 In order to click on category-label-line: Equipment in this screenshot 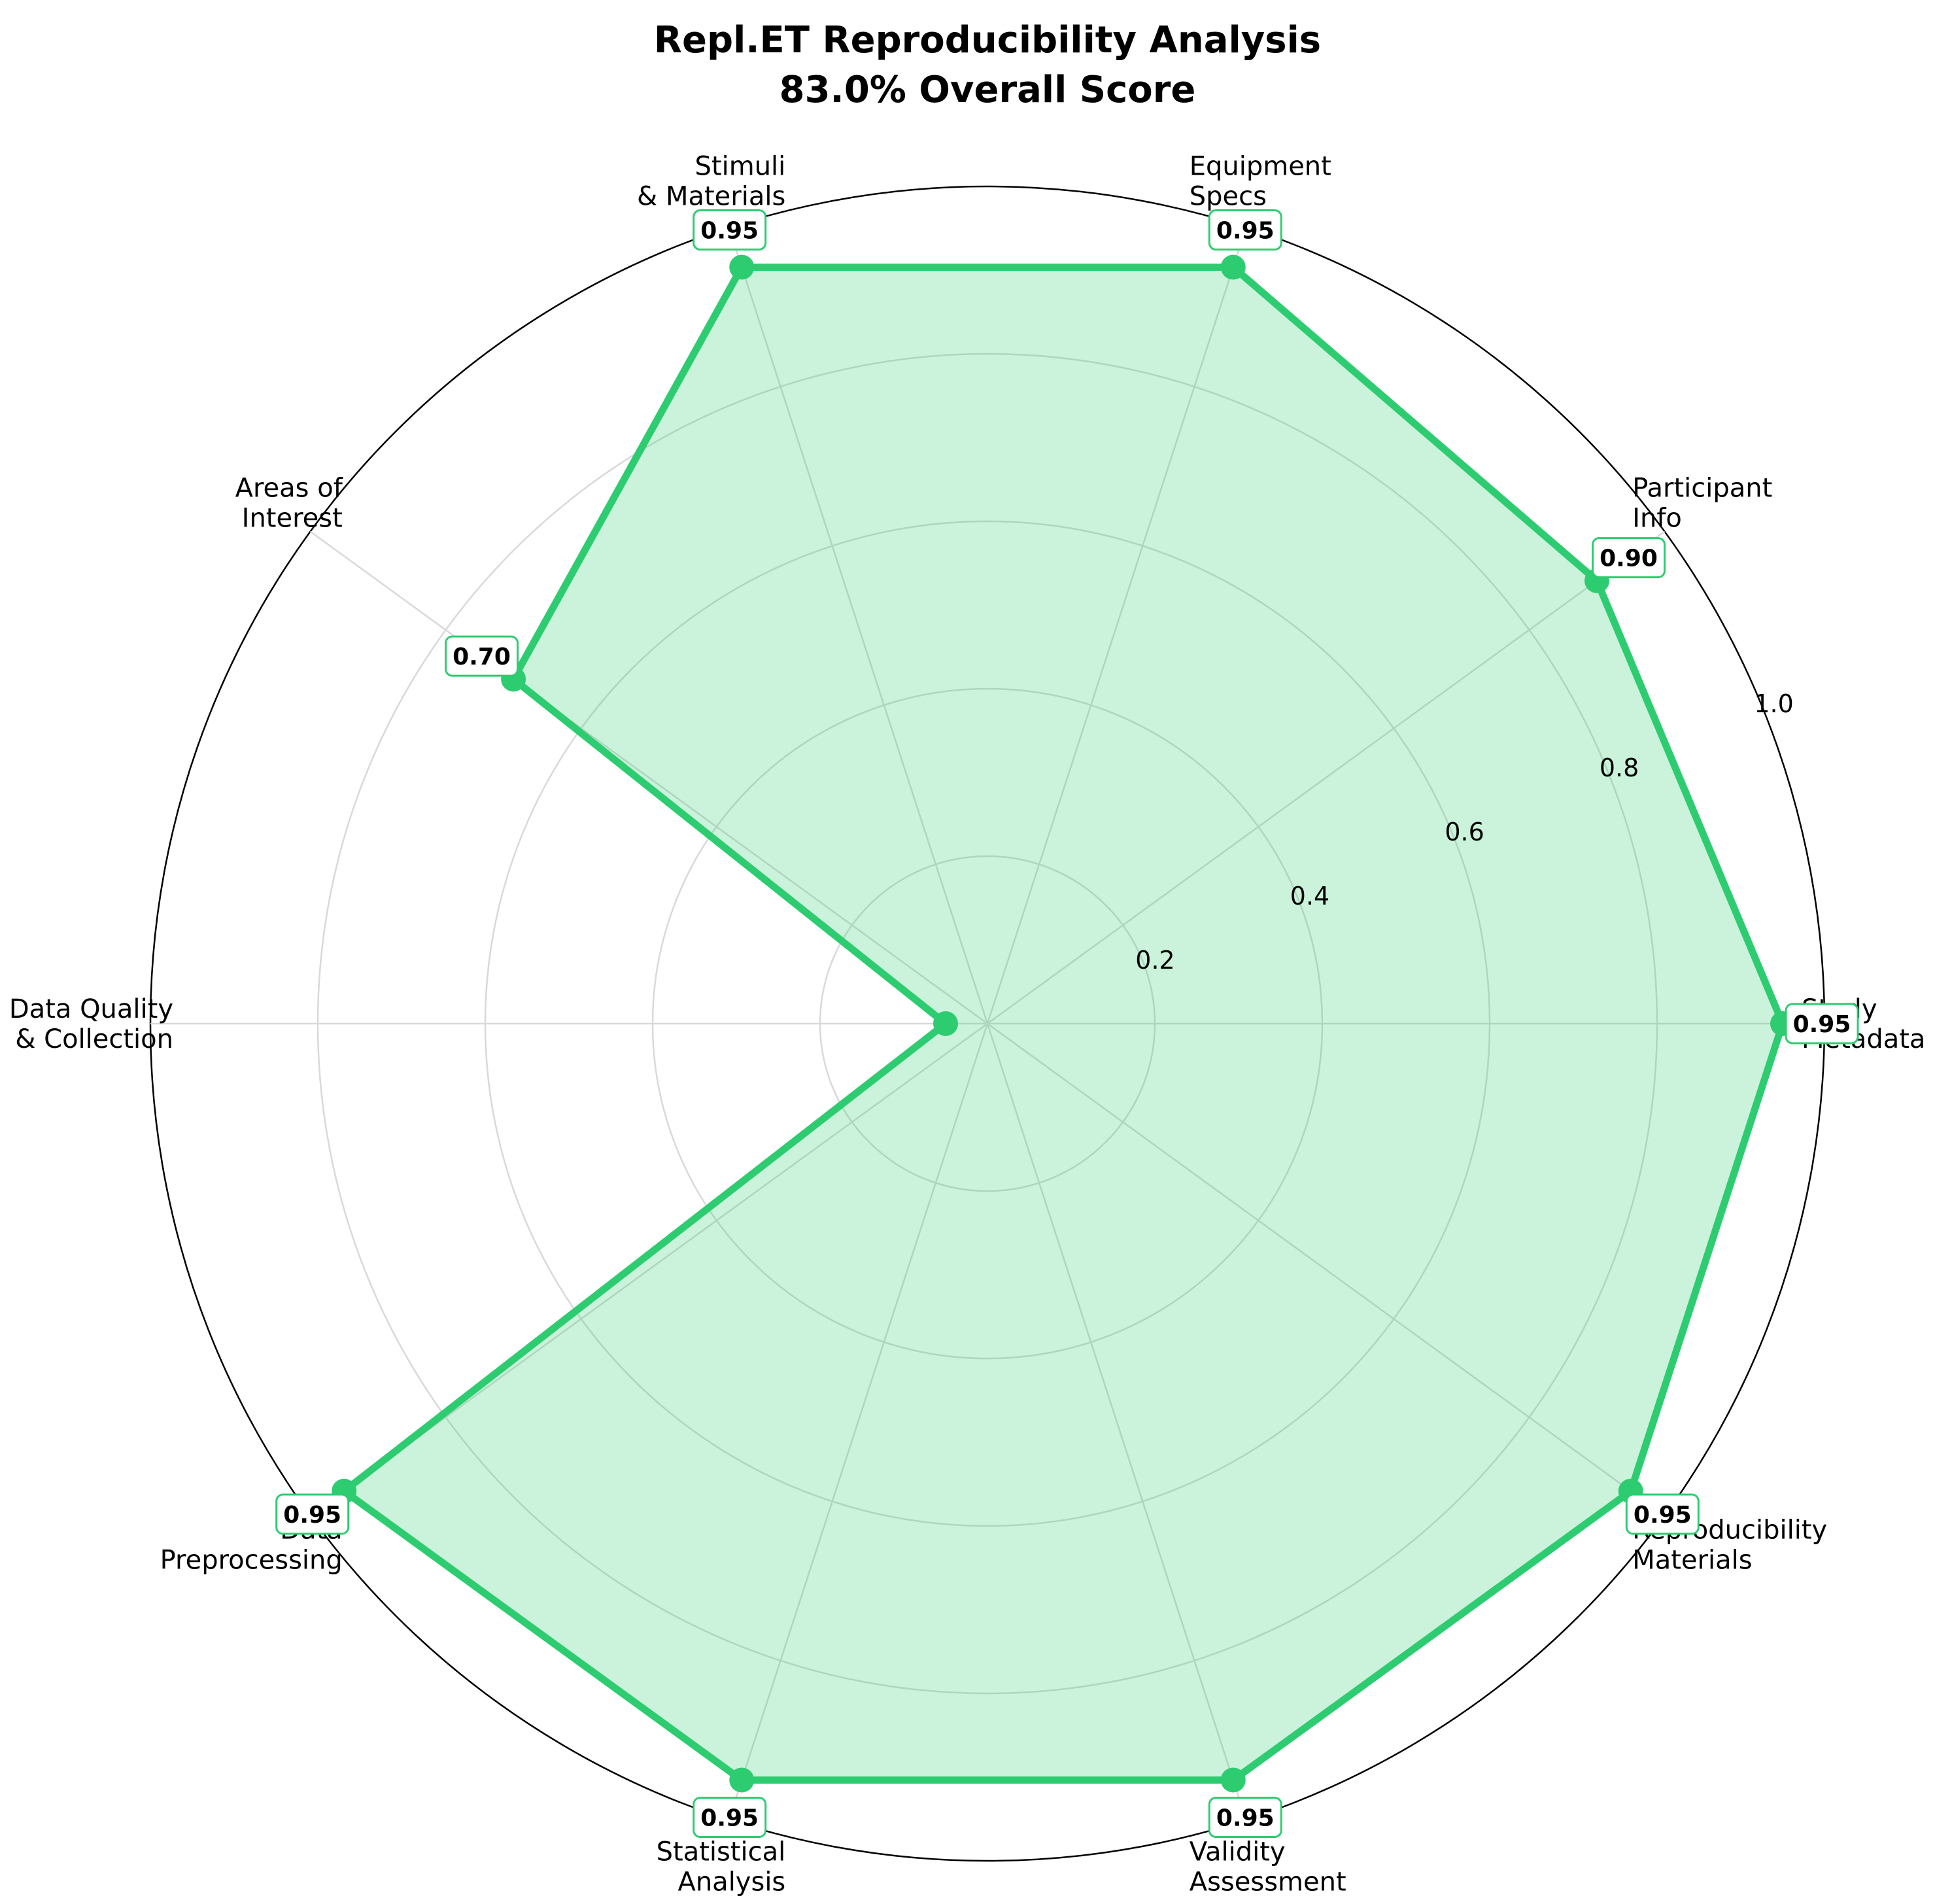, I will do `click(1260, 166)`.